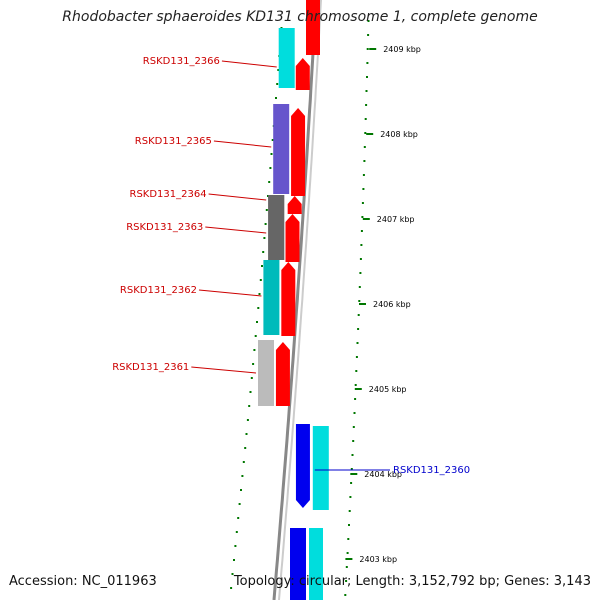 This screenshot has height=600, width=600. I want to click on scale-label: 2406 kbp, so click(392, 304).